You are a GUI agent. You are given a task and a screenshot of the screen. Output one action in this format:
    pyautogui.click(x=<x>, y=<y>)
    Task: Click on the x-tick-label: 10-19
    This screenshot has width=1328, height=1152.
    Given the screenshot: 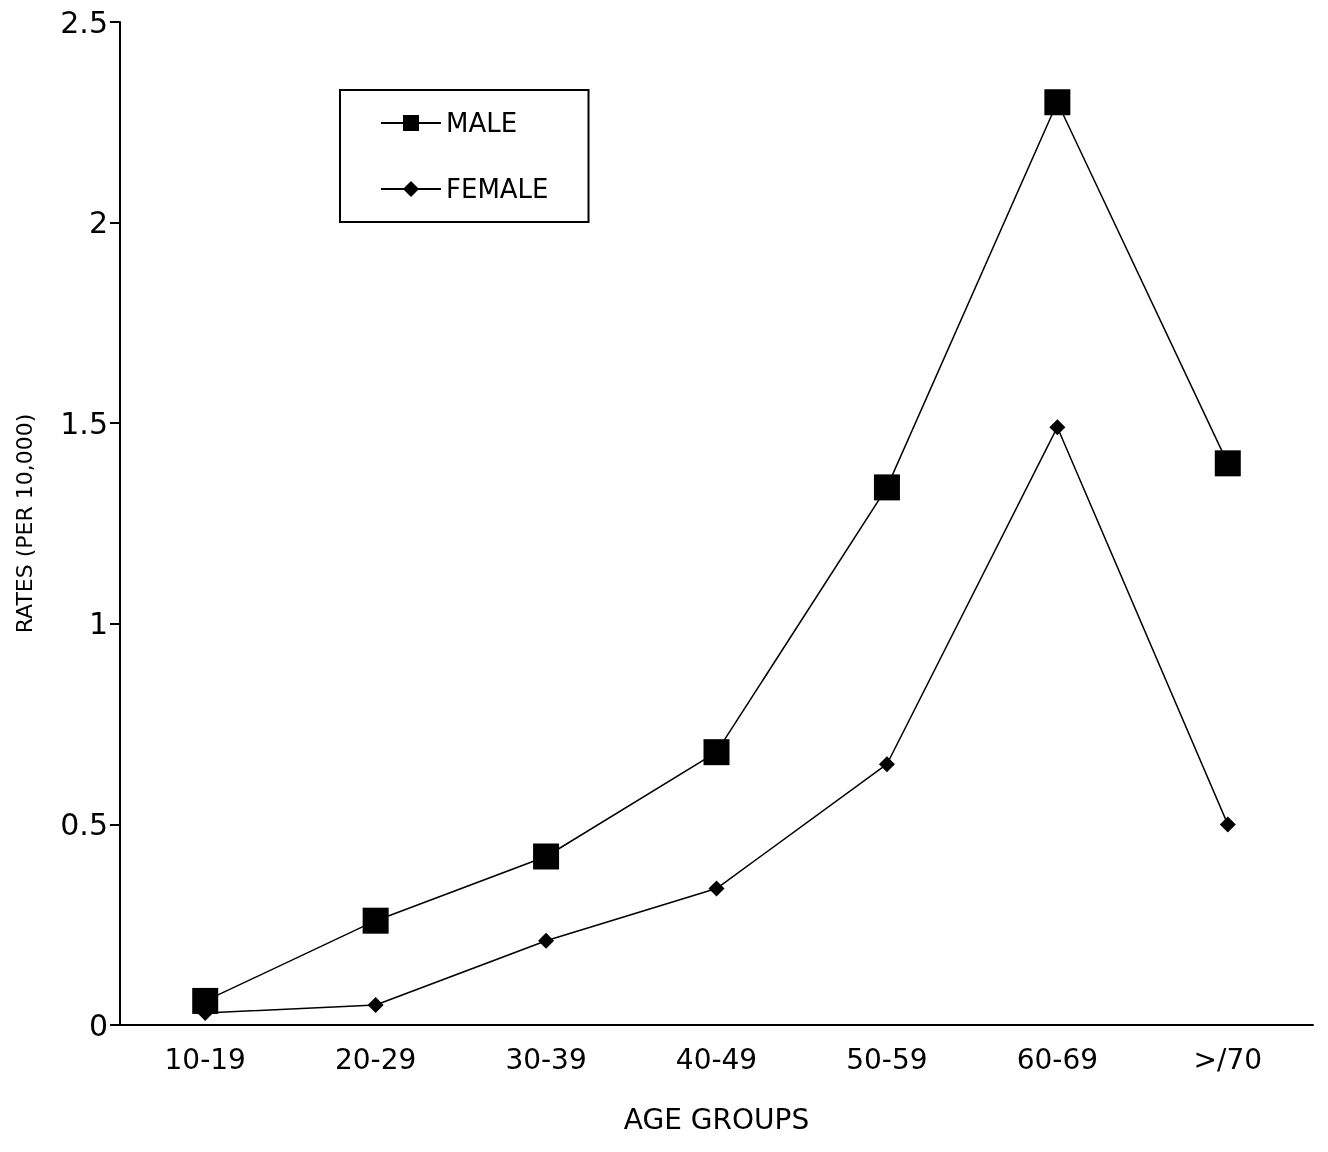 What is the action you would take?
    pyautogui.click(x=205, y=1059)
    